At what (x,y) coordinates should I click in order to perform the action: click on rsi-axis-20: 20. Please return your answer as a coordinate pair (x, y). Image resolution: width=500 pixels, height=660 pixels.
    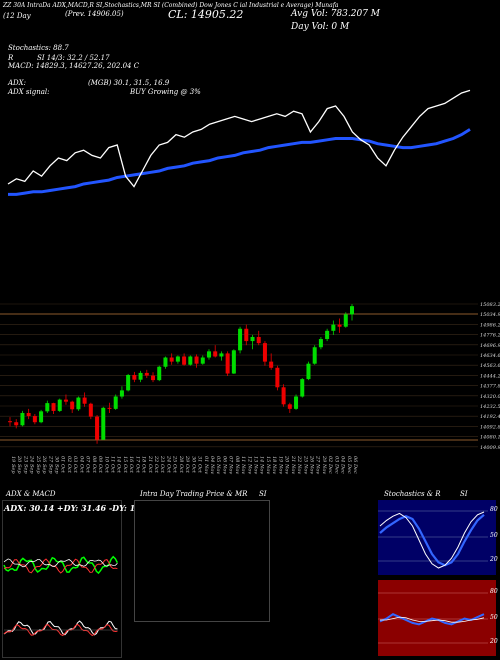
    Looking at the image, I should click on (494, 641).